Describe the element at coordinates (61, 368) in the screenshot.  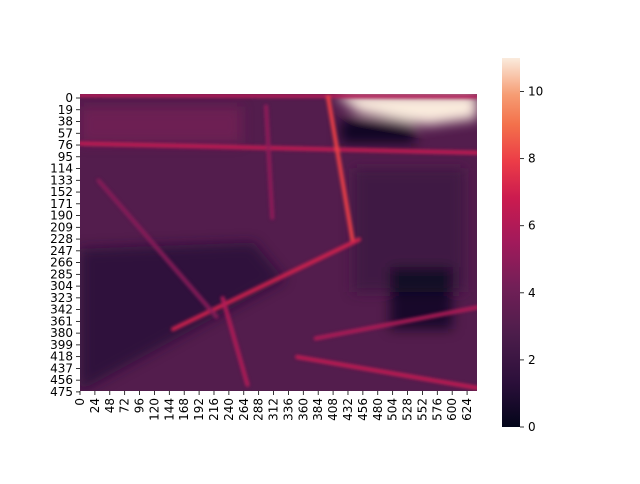
I see `y-tick-label: 437` at that location.